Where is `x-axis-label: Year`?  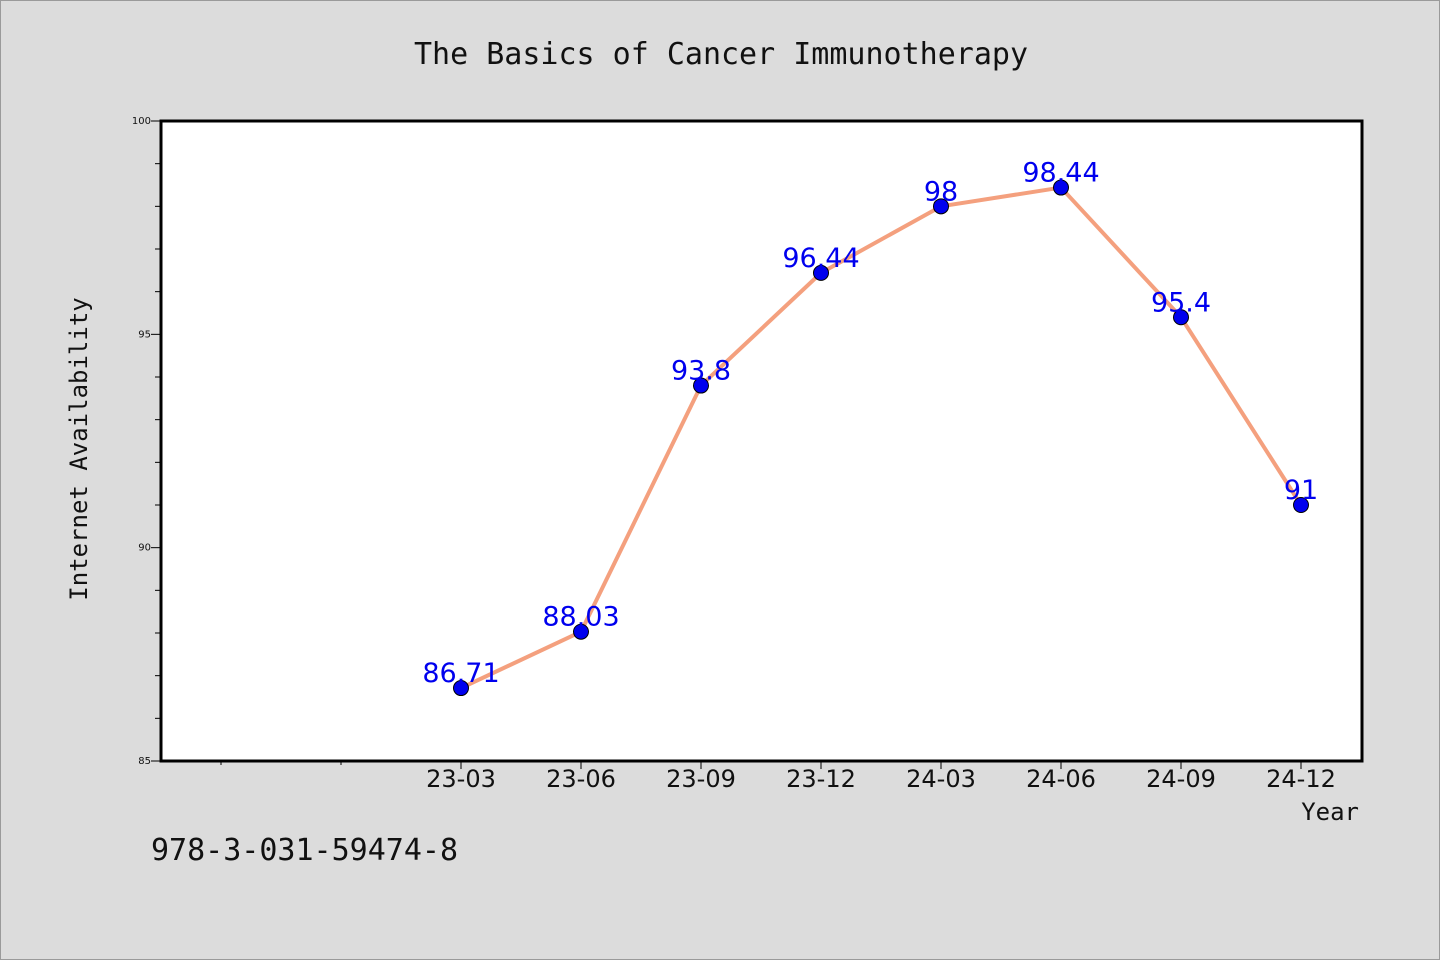
x-axis-label: Year is located at coordinates (1330, 812).